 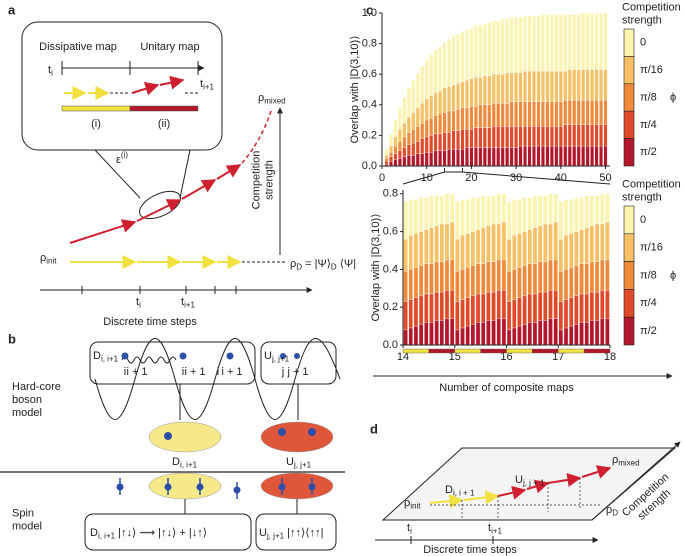 I want to click on axis-label: Discrete time steps, so click(x=470, y=550).